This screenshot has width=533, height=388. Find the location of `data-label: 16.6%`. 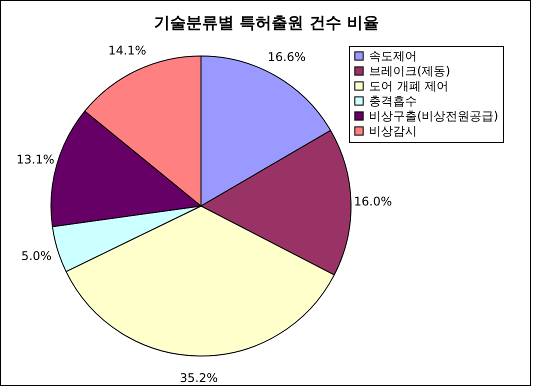

data-label: 16.6% is located at coordinates (287, 57).